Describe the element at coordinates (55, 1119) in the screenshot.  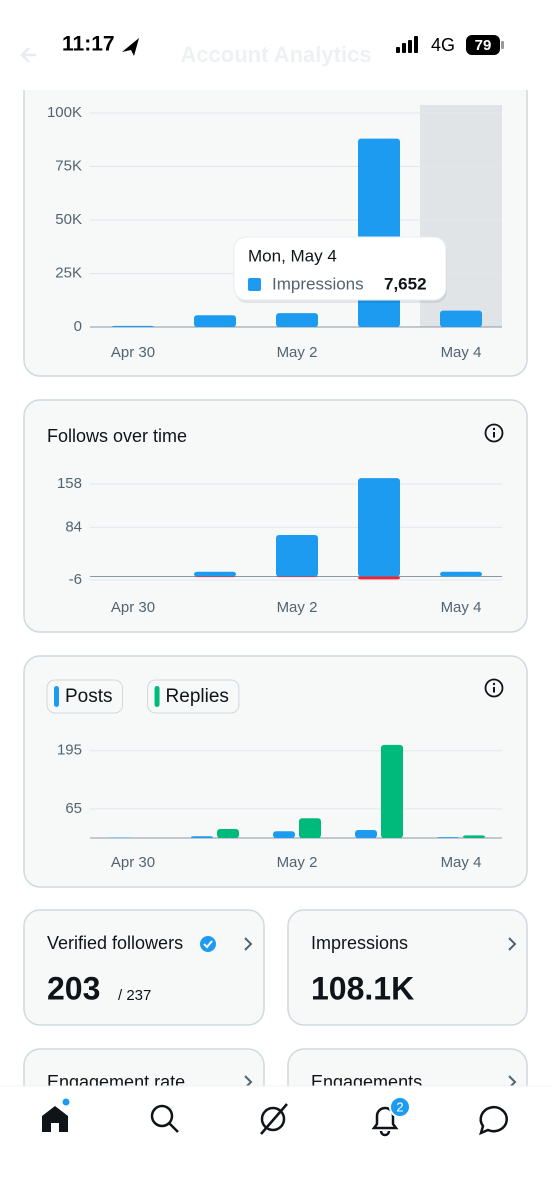
I see `nav-home` at that location.